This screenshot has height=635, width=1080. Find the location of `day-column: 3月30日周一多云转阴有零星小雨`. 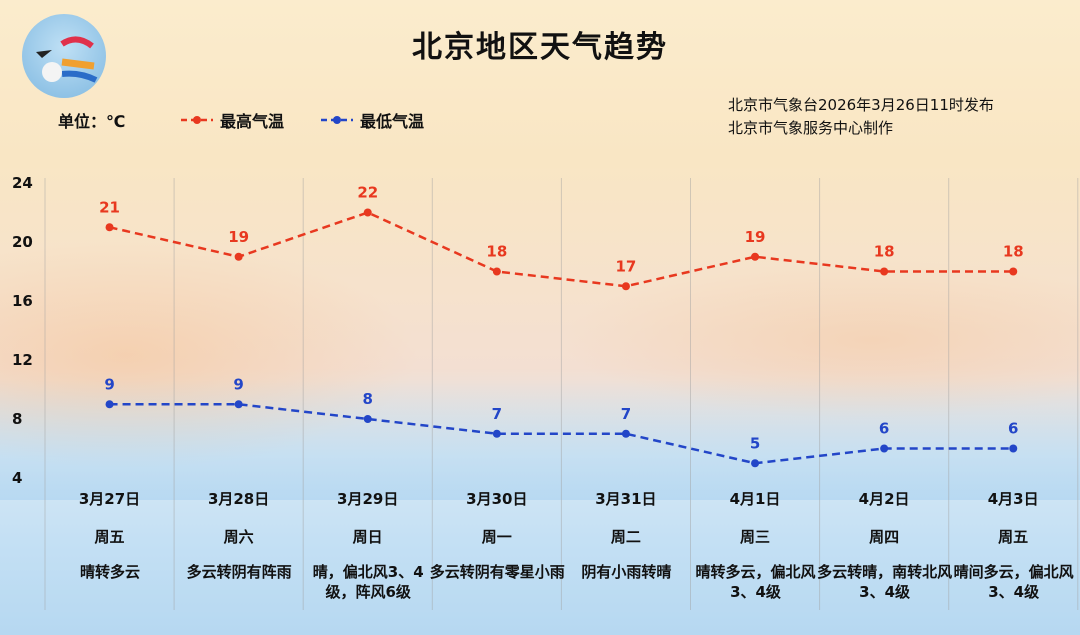

day-column: 3月30日周一多云转阴有零星小雨 is located at coordinates (497, 535).